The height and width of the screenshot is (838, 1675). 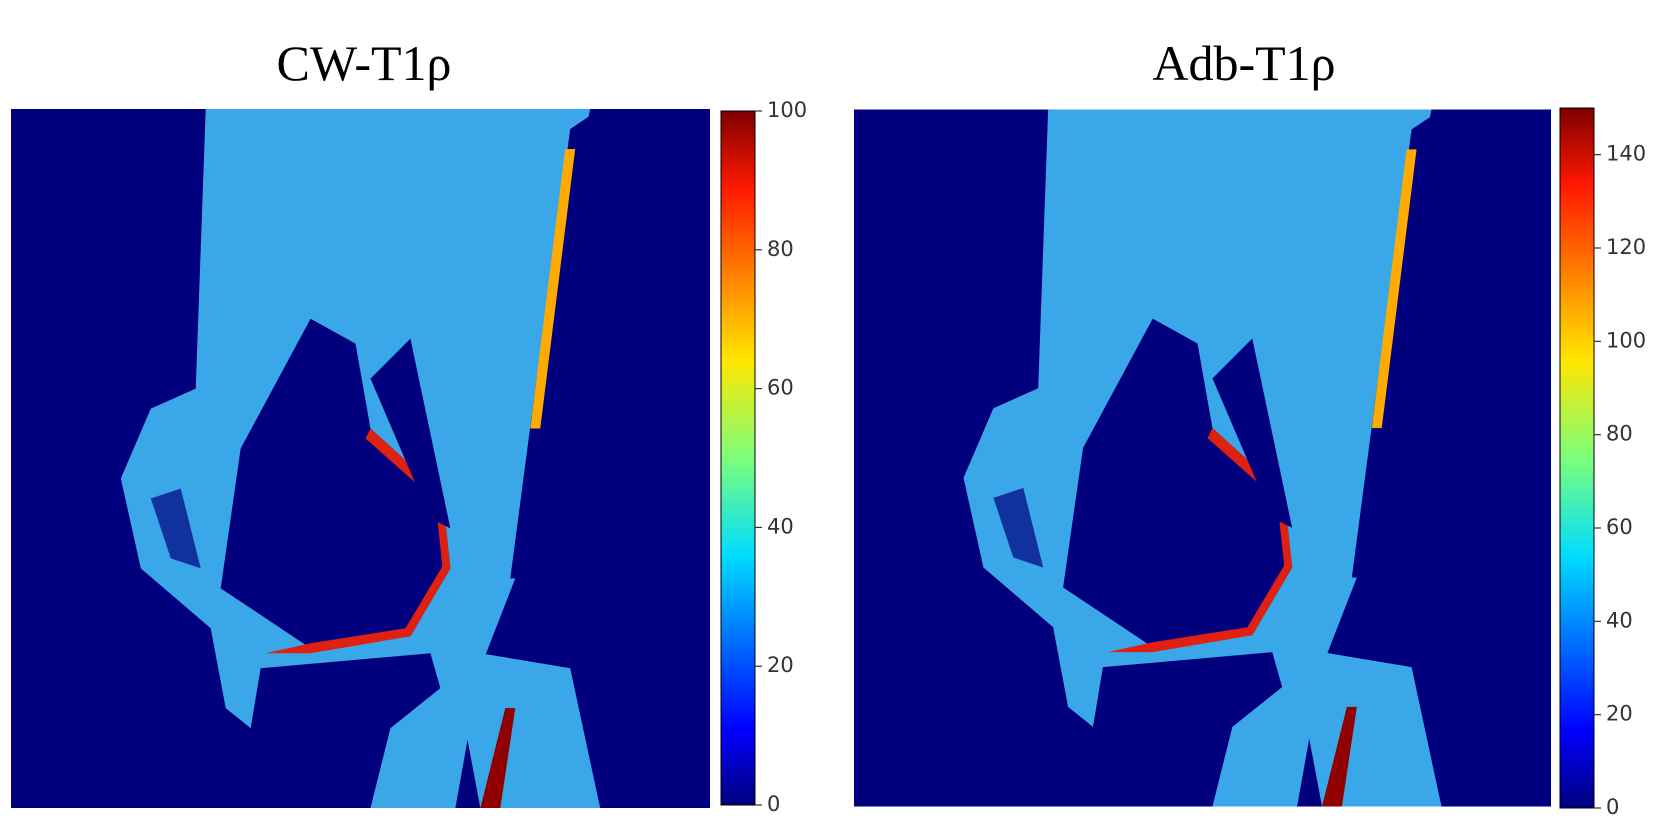 What do you see at coordinates (1243, 63) in the screenshot?
I see `panel-title: Adb-T1ρ` at bounding box center [1243, 63].